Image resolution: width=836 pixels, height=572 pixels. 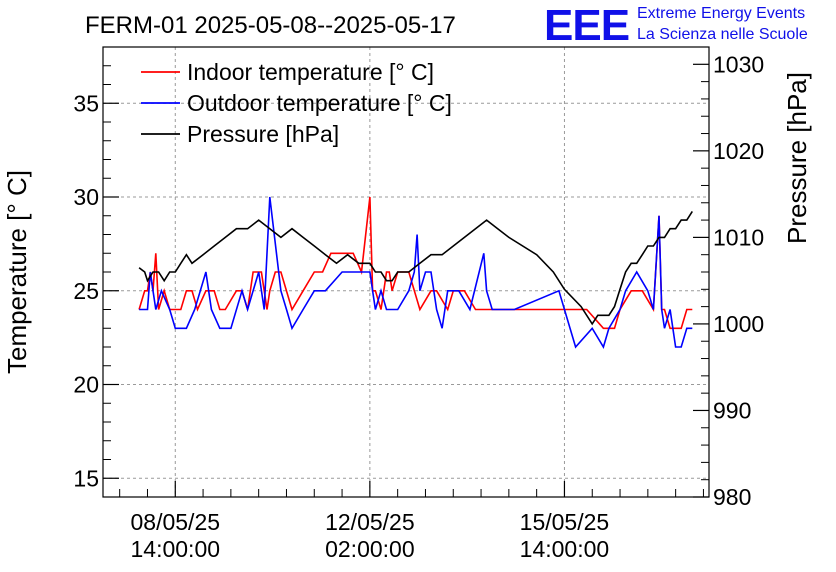 I want to click on legend-label-pressure: Pressure [hPa], so click(x=263, y=134).